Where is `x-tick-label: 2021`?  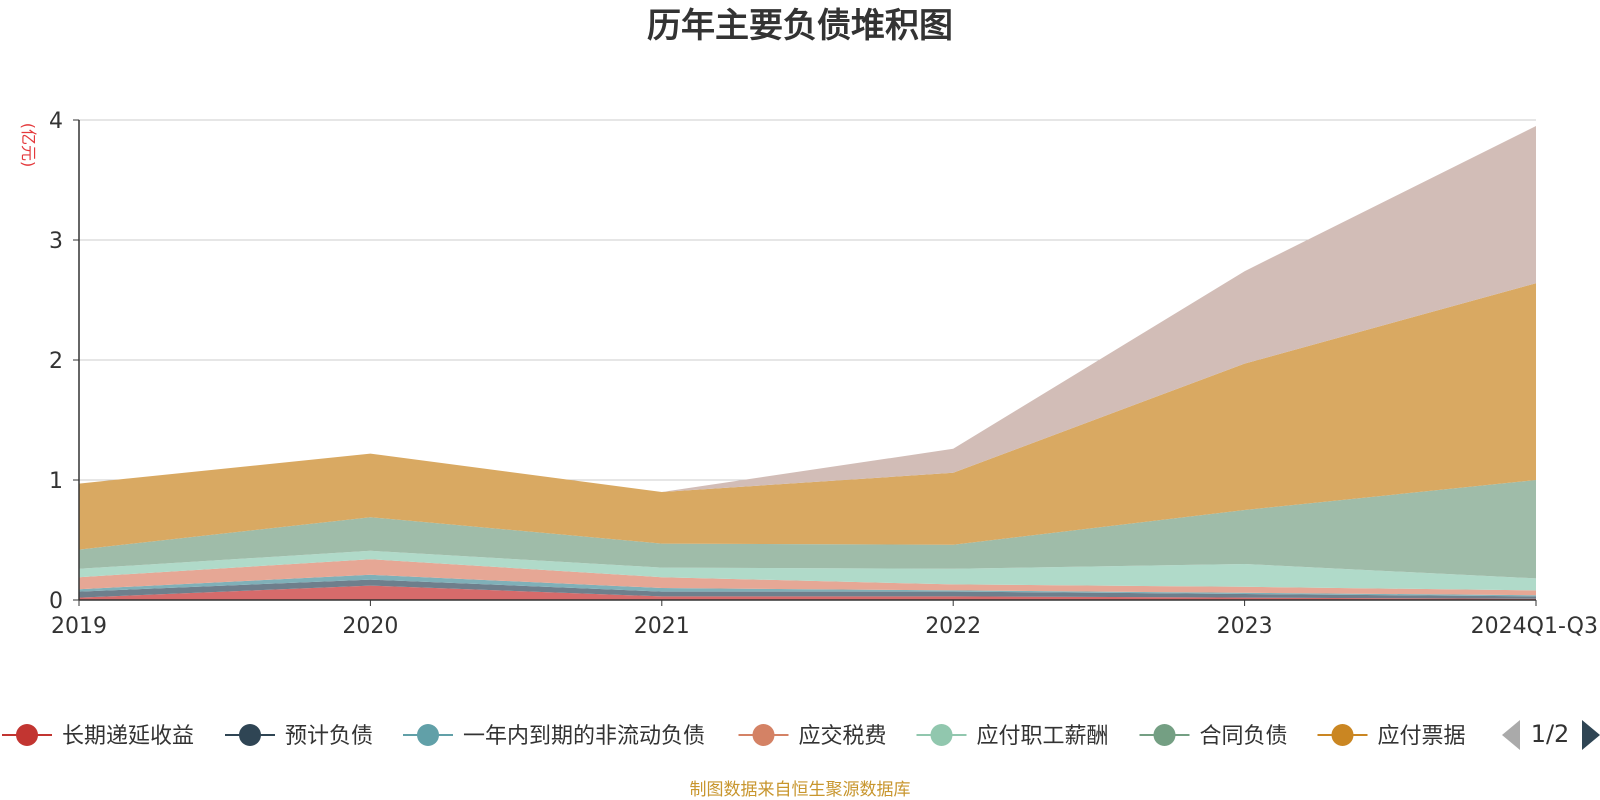
x-tick-label: 2021 is located at coordinates (662, 626).